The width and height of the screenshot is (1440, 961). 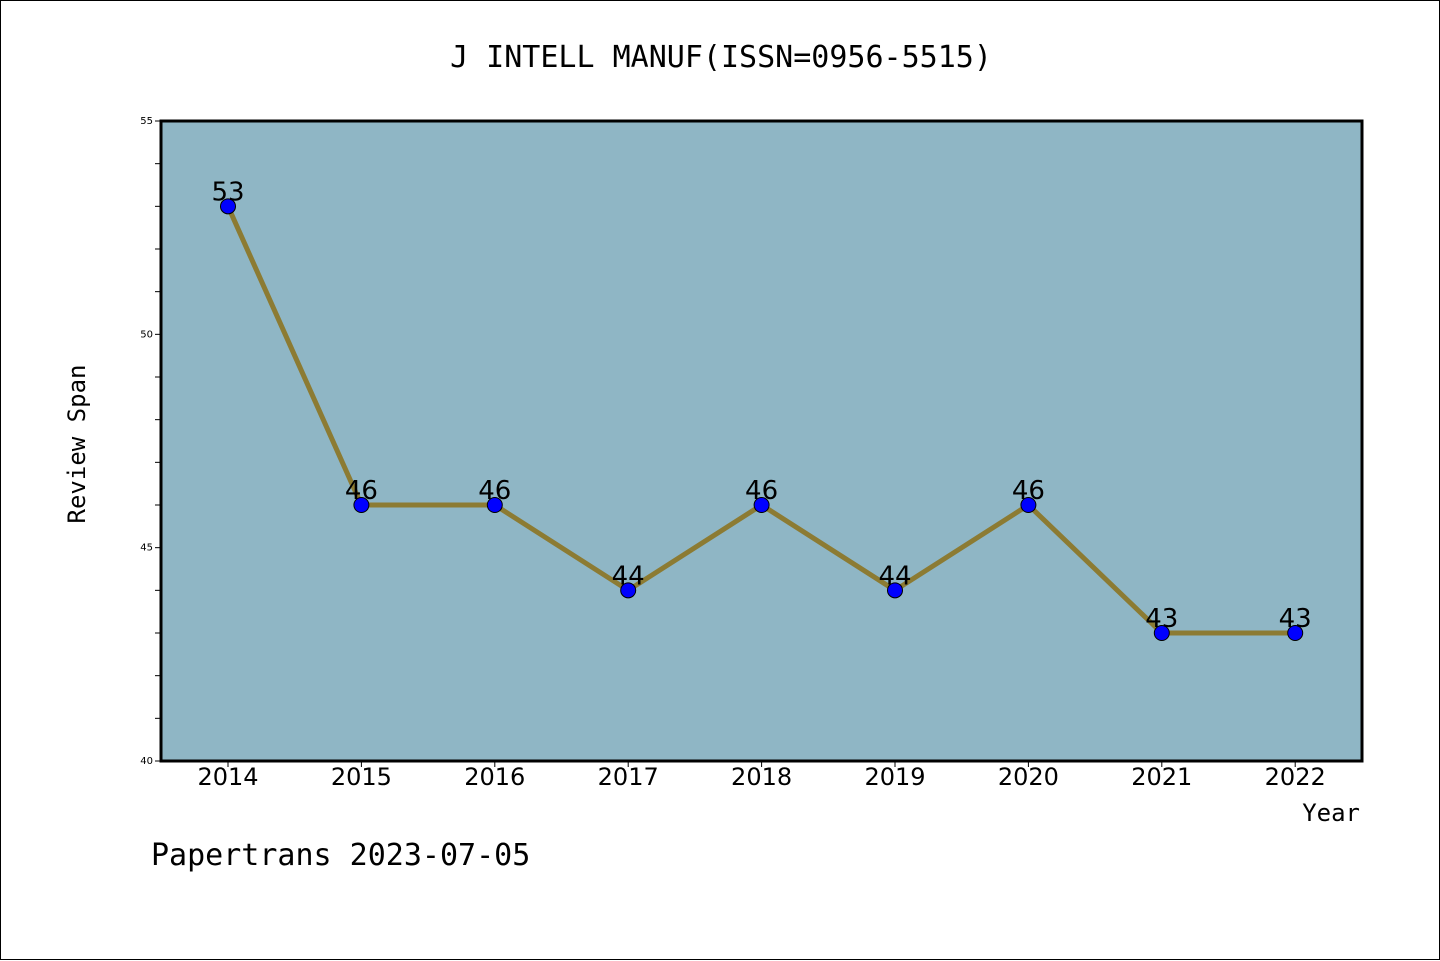 What do you see at coordinates (1028, 777) in the screenshot?
I see `x-tick-label: 2020` at bounding box center [1028, 777].